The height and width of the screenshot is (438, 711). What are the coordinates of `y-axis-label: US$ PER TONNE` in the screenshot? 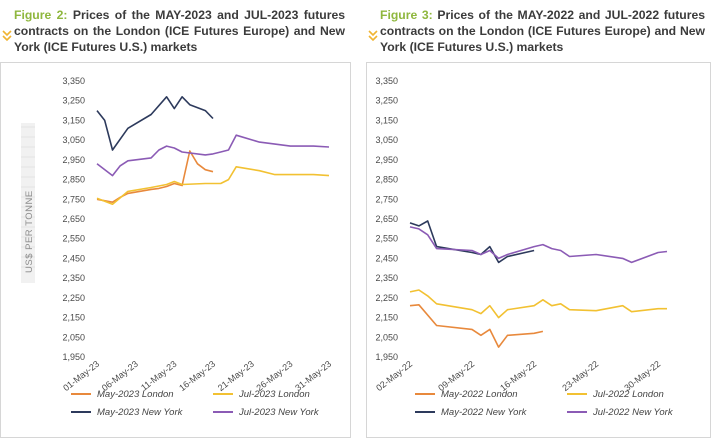 It's located at (29, 231).